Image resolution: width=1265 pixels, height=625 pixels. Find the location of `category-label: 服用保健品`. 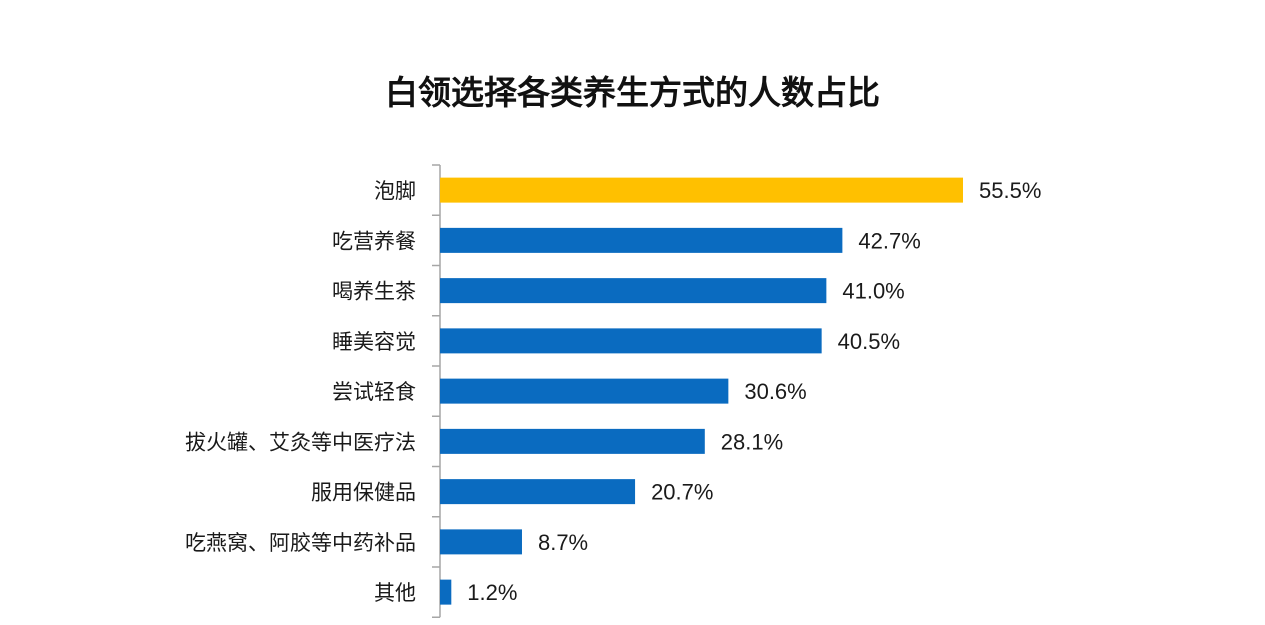

category-label: 服用保健品 is located at coordinates (363, 493).